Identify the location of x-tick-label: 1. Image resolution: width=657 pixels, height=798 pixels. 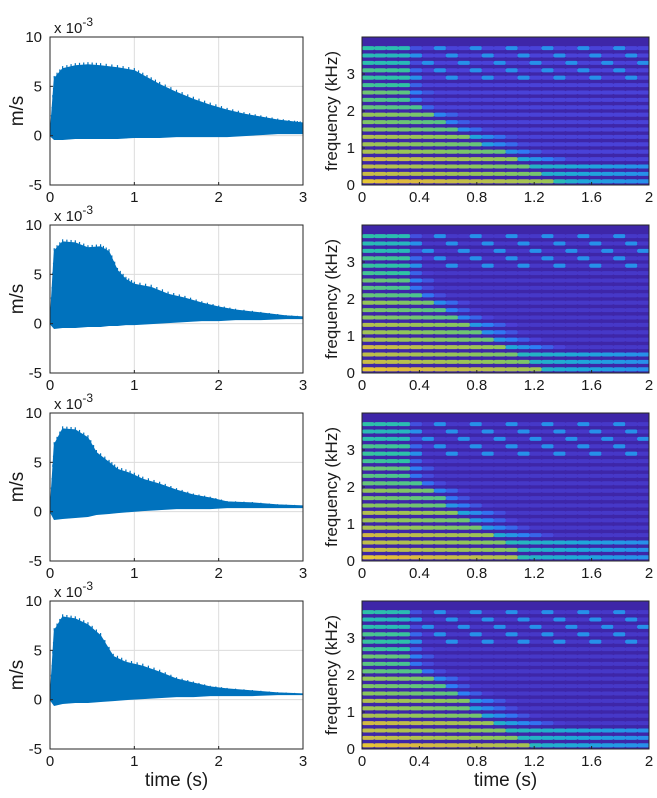
(134, 573).